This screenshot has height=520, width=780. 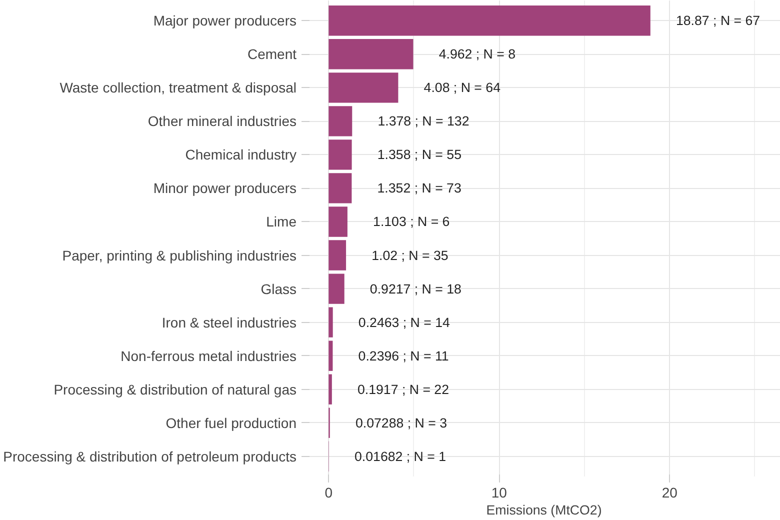 I want to click on data-label: 1.02 ; N = 35, so click(x=410, y=255).